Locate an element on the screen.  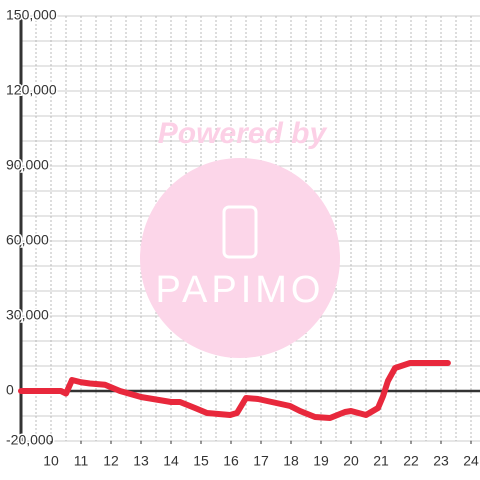
y-tick-label: 60,000 is located at coordinates (27, 240).